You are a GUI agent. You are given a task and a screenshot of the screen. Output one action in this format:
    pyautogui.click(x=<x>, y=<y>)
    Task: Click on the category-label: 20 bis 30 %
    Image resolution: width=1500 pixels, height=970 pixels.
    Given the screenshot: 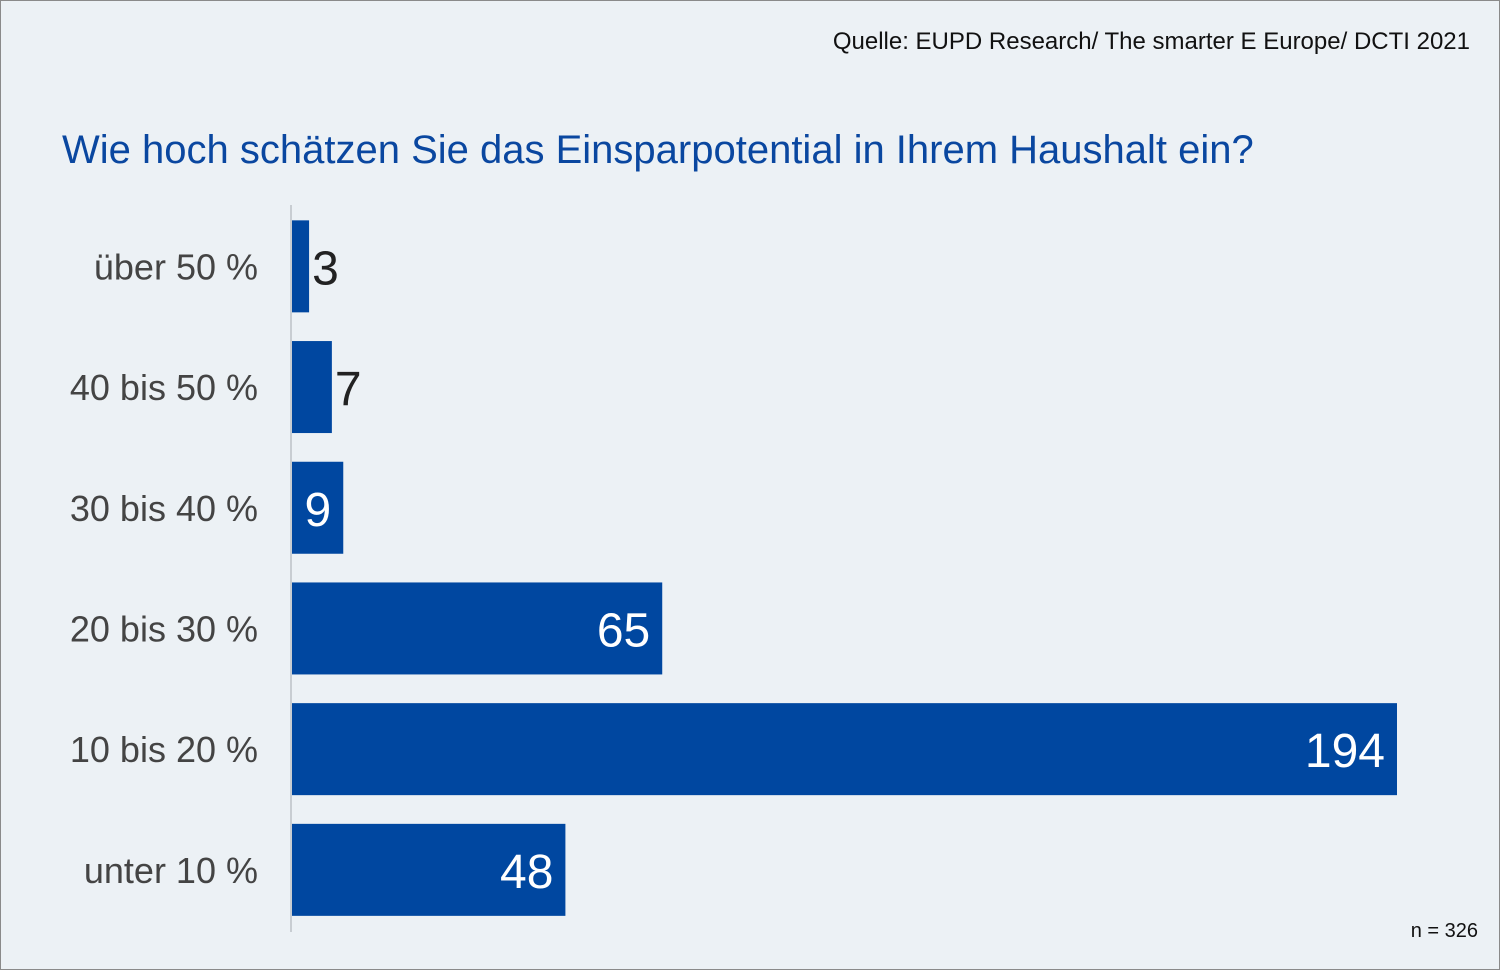 What is the action you would take?
    pyautogui.click(x=164, y=628)
    